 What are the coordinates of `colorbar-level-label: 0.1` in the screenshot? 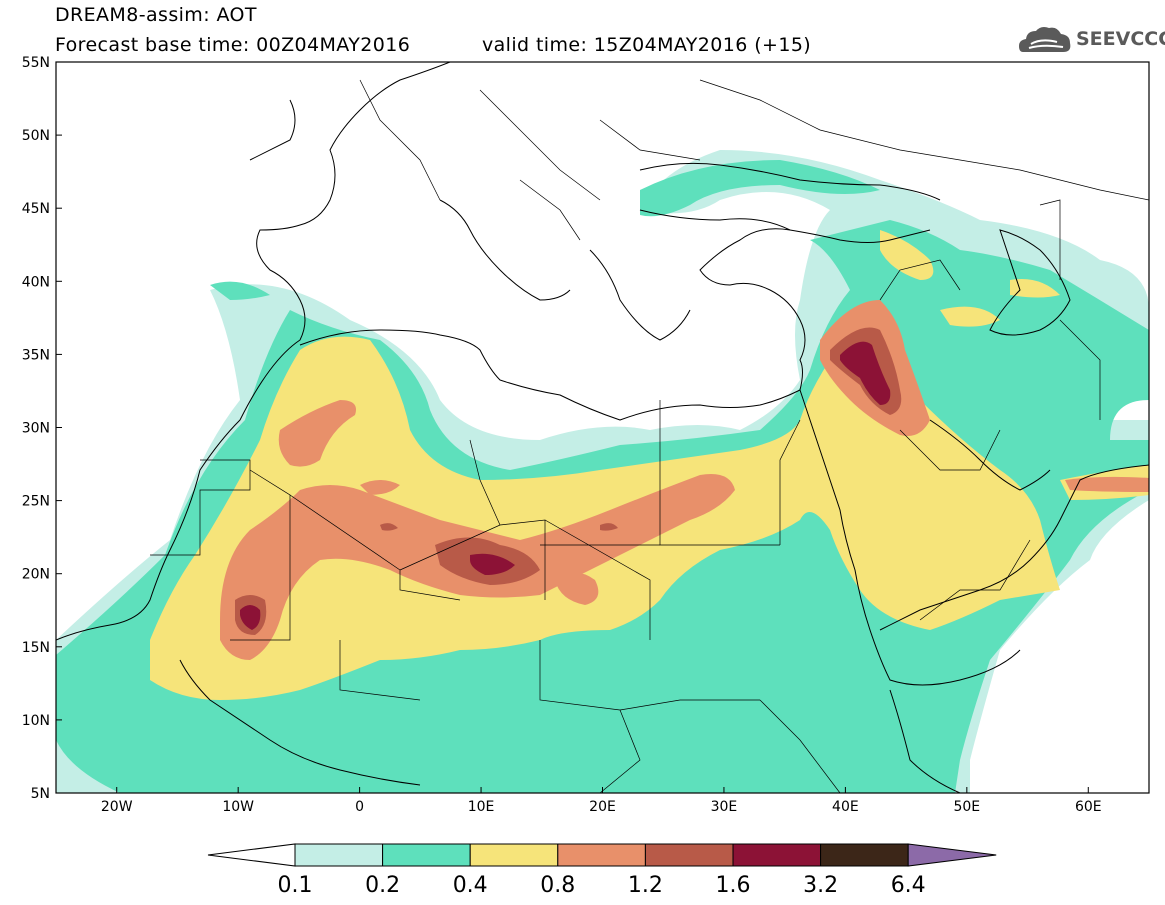 It's located at (295, 885).